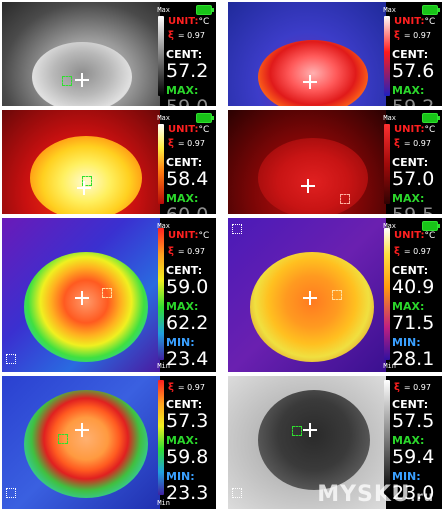 The height and width of the screenshot is (511, 444). I want to click on min-value: 23.4, so click(187, 359).